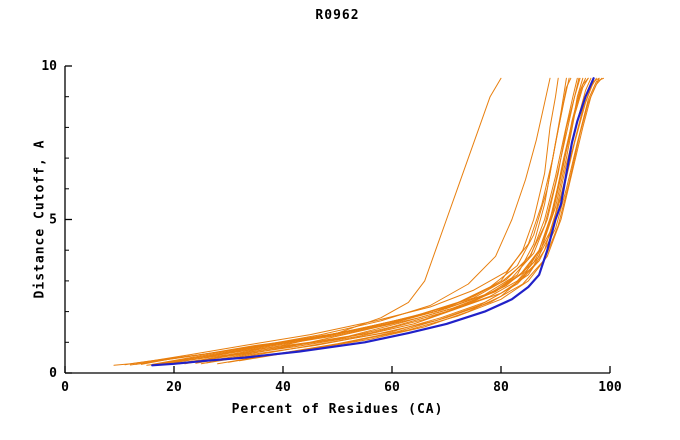 The height and width of the screenshot is (440, 680). I want to click on x-tick-label: 40, so click(283, 387).